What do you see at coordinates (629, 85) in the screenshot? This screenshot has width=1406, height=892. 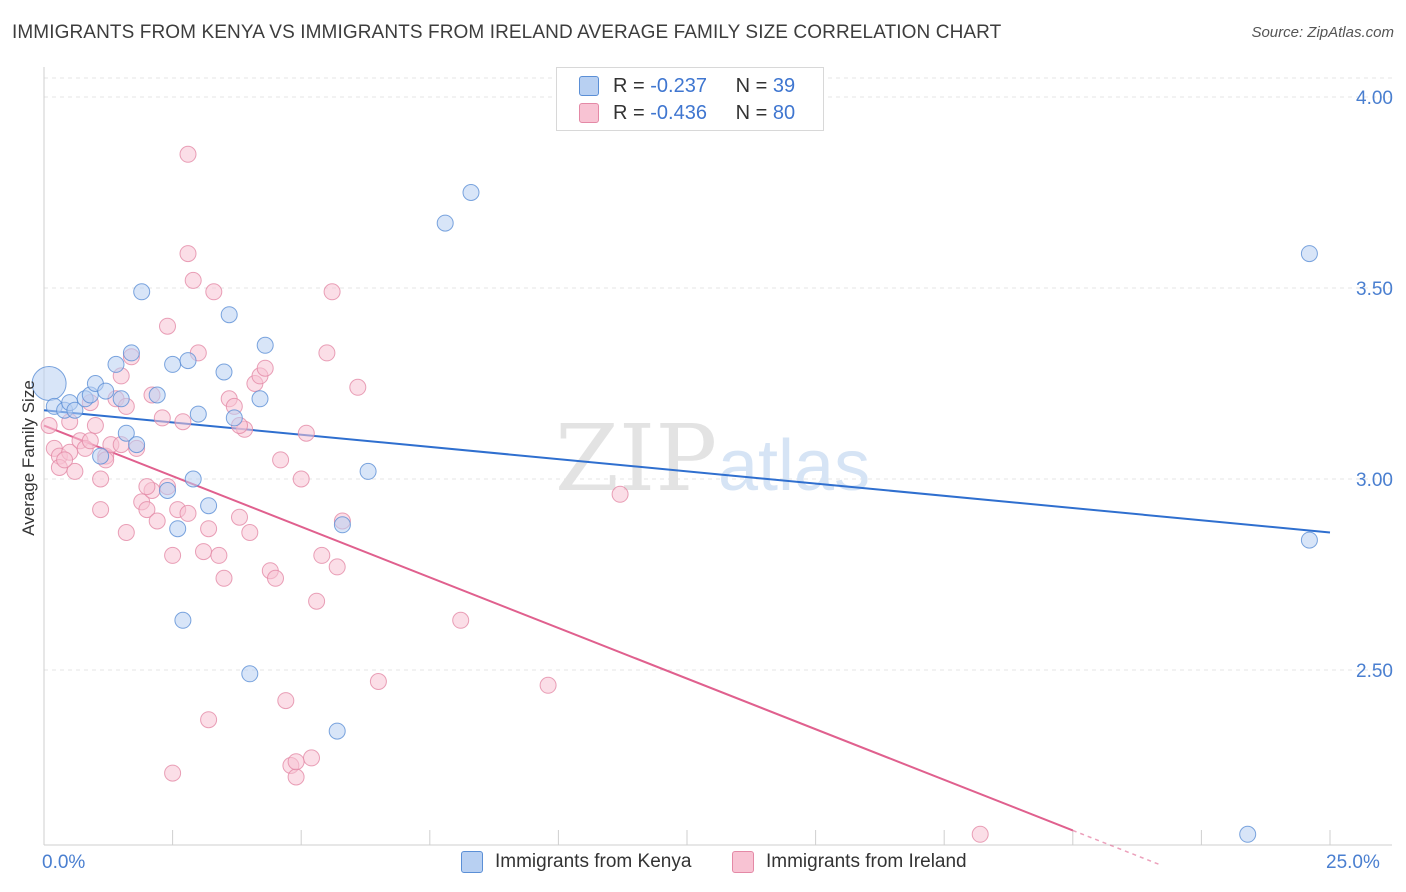 I see `kenya-r-label: R =` at bounding box center [629, 85].